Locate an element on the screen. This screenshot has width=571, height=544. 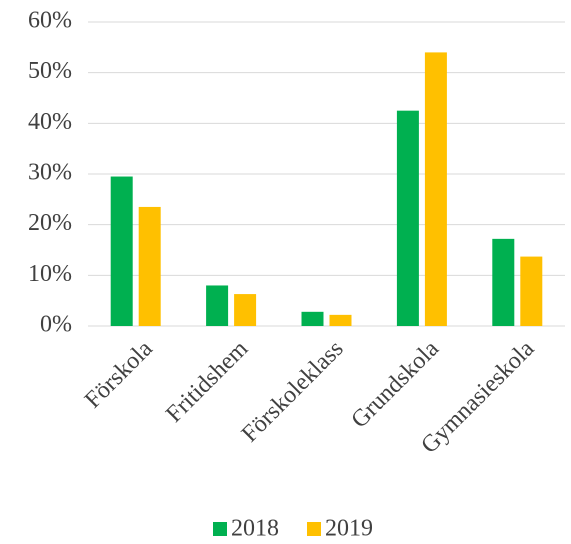
x-tick-label: Fritidshem is located at coordinates (207, 382).